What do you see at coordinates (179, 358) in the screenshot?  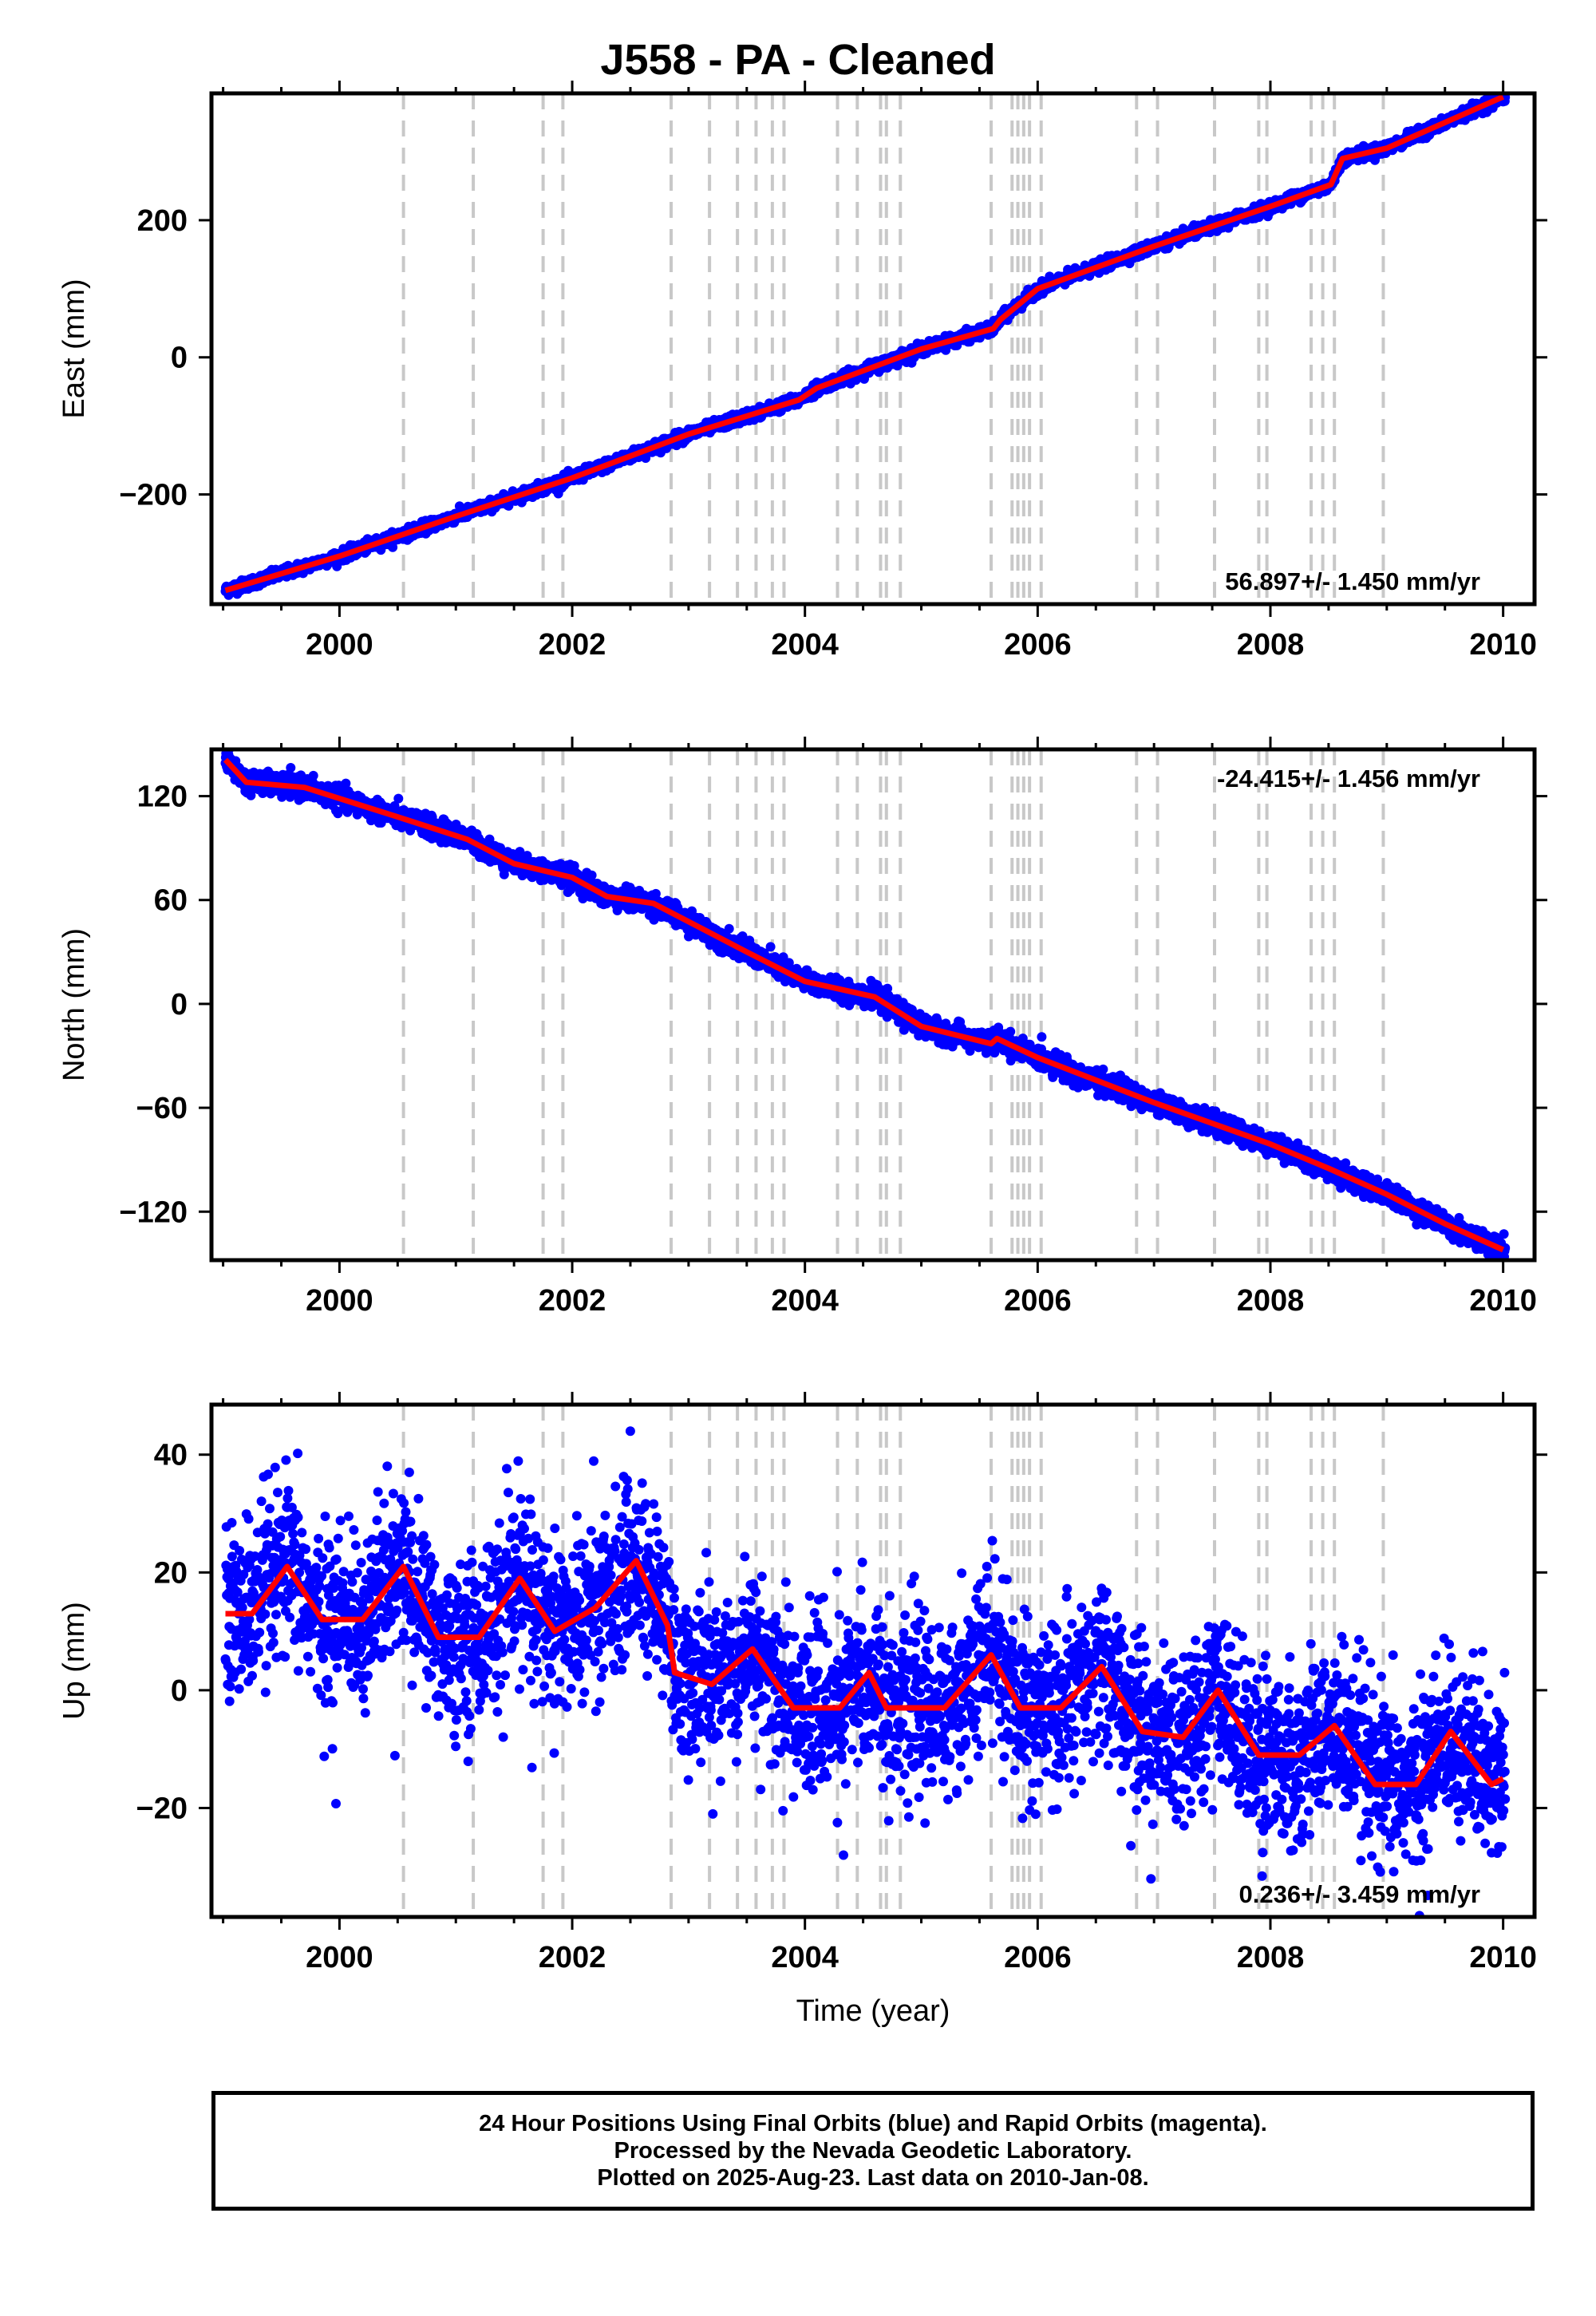 I see `y-tick-label: 0` at bounding box center [179, 358].